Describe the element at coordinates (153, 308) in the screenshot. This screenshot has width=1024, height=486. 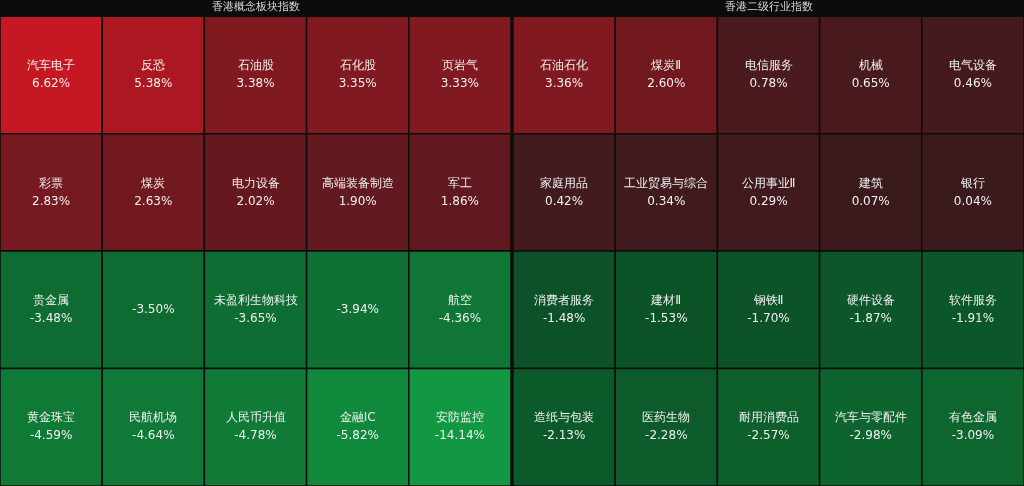
I see `data-label: -3.50%` at that location.